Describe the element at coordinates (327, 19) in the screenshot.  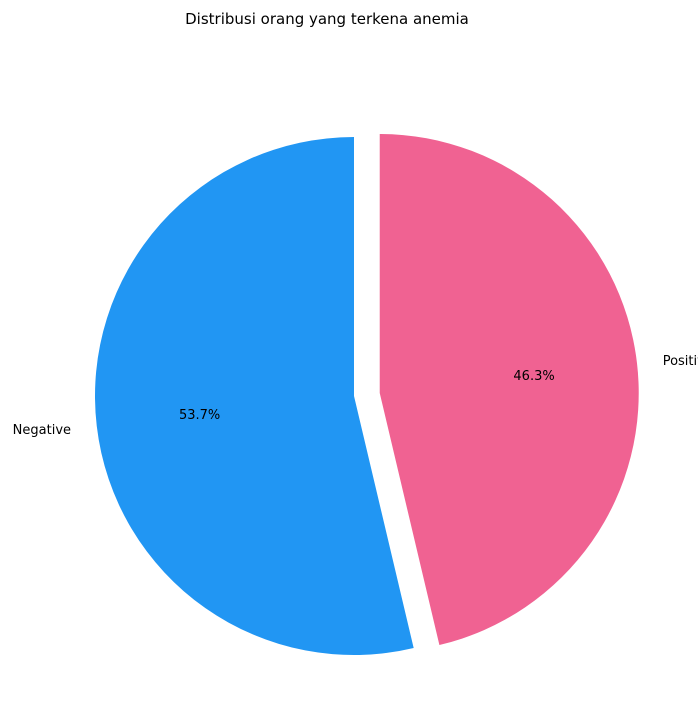
I see `chart-title: Distribusi orang yang terkena anemia` at that location.